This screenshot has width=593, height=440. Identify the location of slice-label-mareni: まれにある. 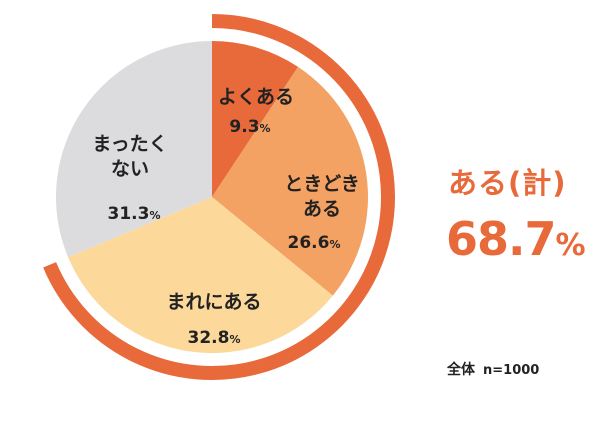
(213, 302).